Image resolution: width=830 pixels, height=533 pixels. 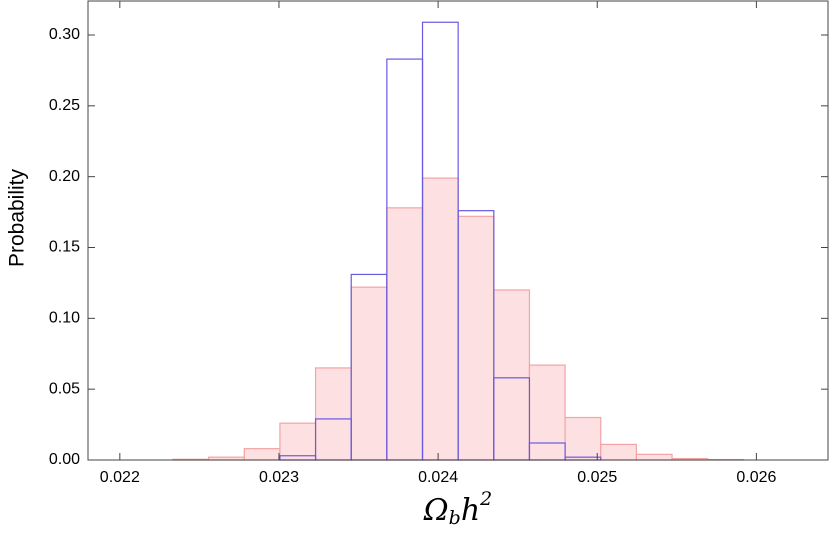 What do you see at coordinates (64, 105) in the screenshot?
I see `y-tick-label: 0.25` at bounding box center [64, 105].